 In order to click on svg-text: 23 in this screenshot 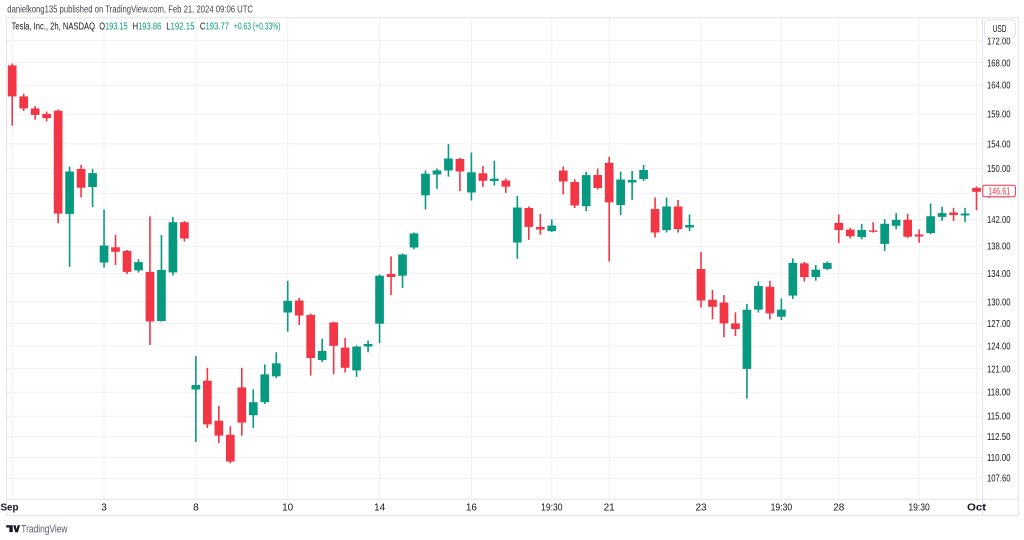, I will do `click(701, 508)`.